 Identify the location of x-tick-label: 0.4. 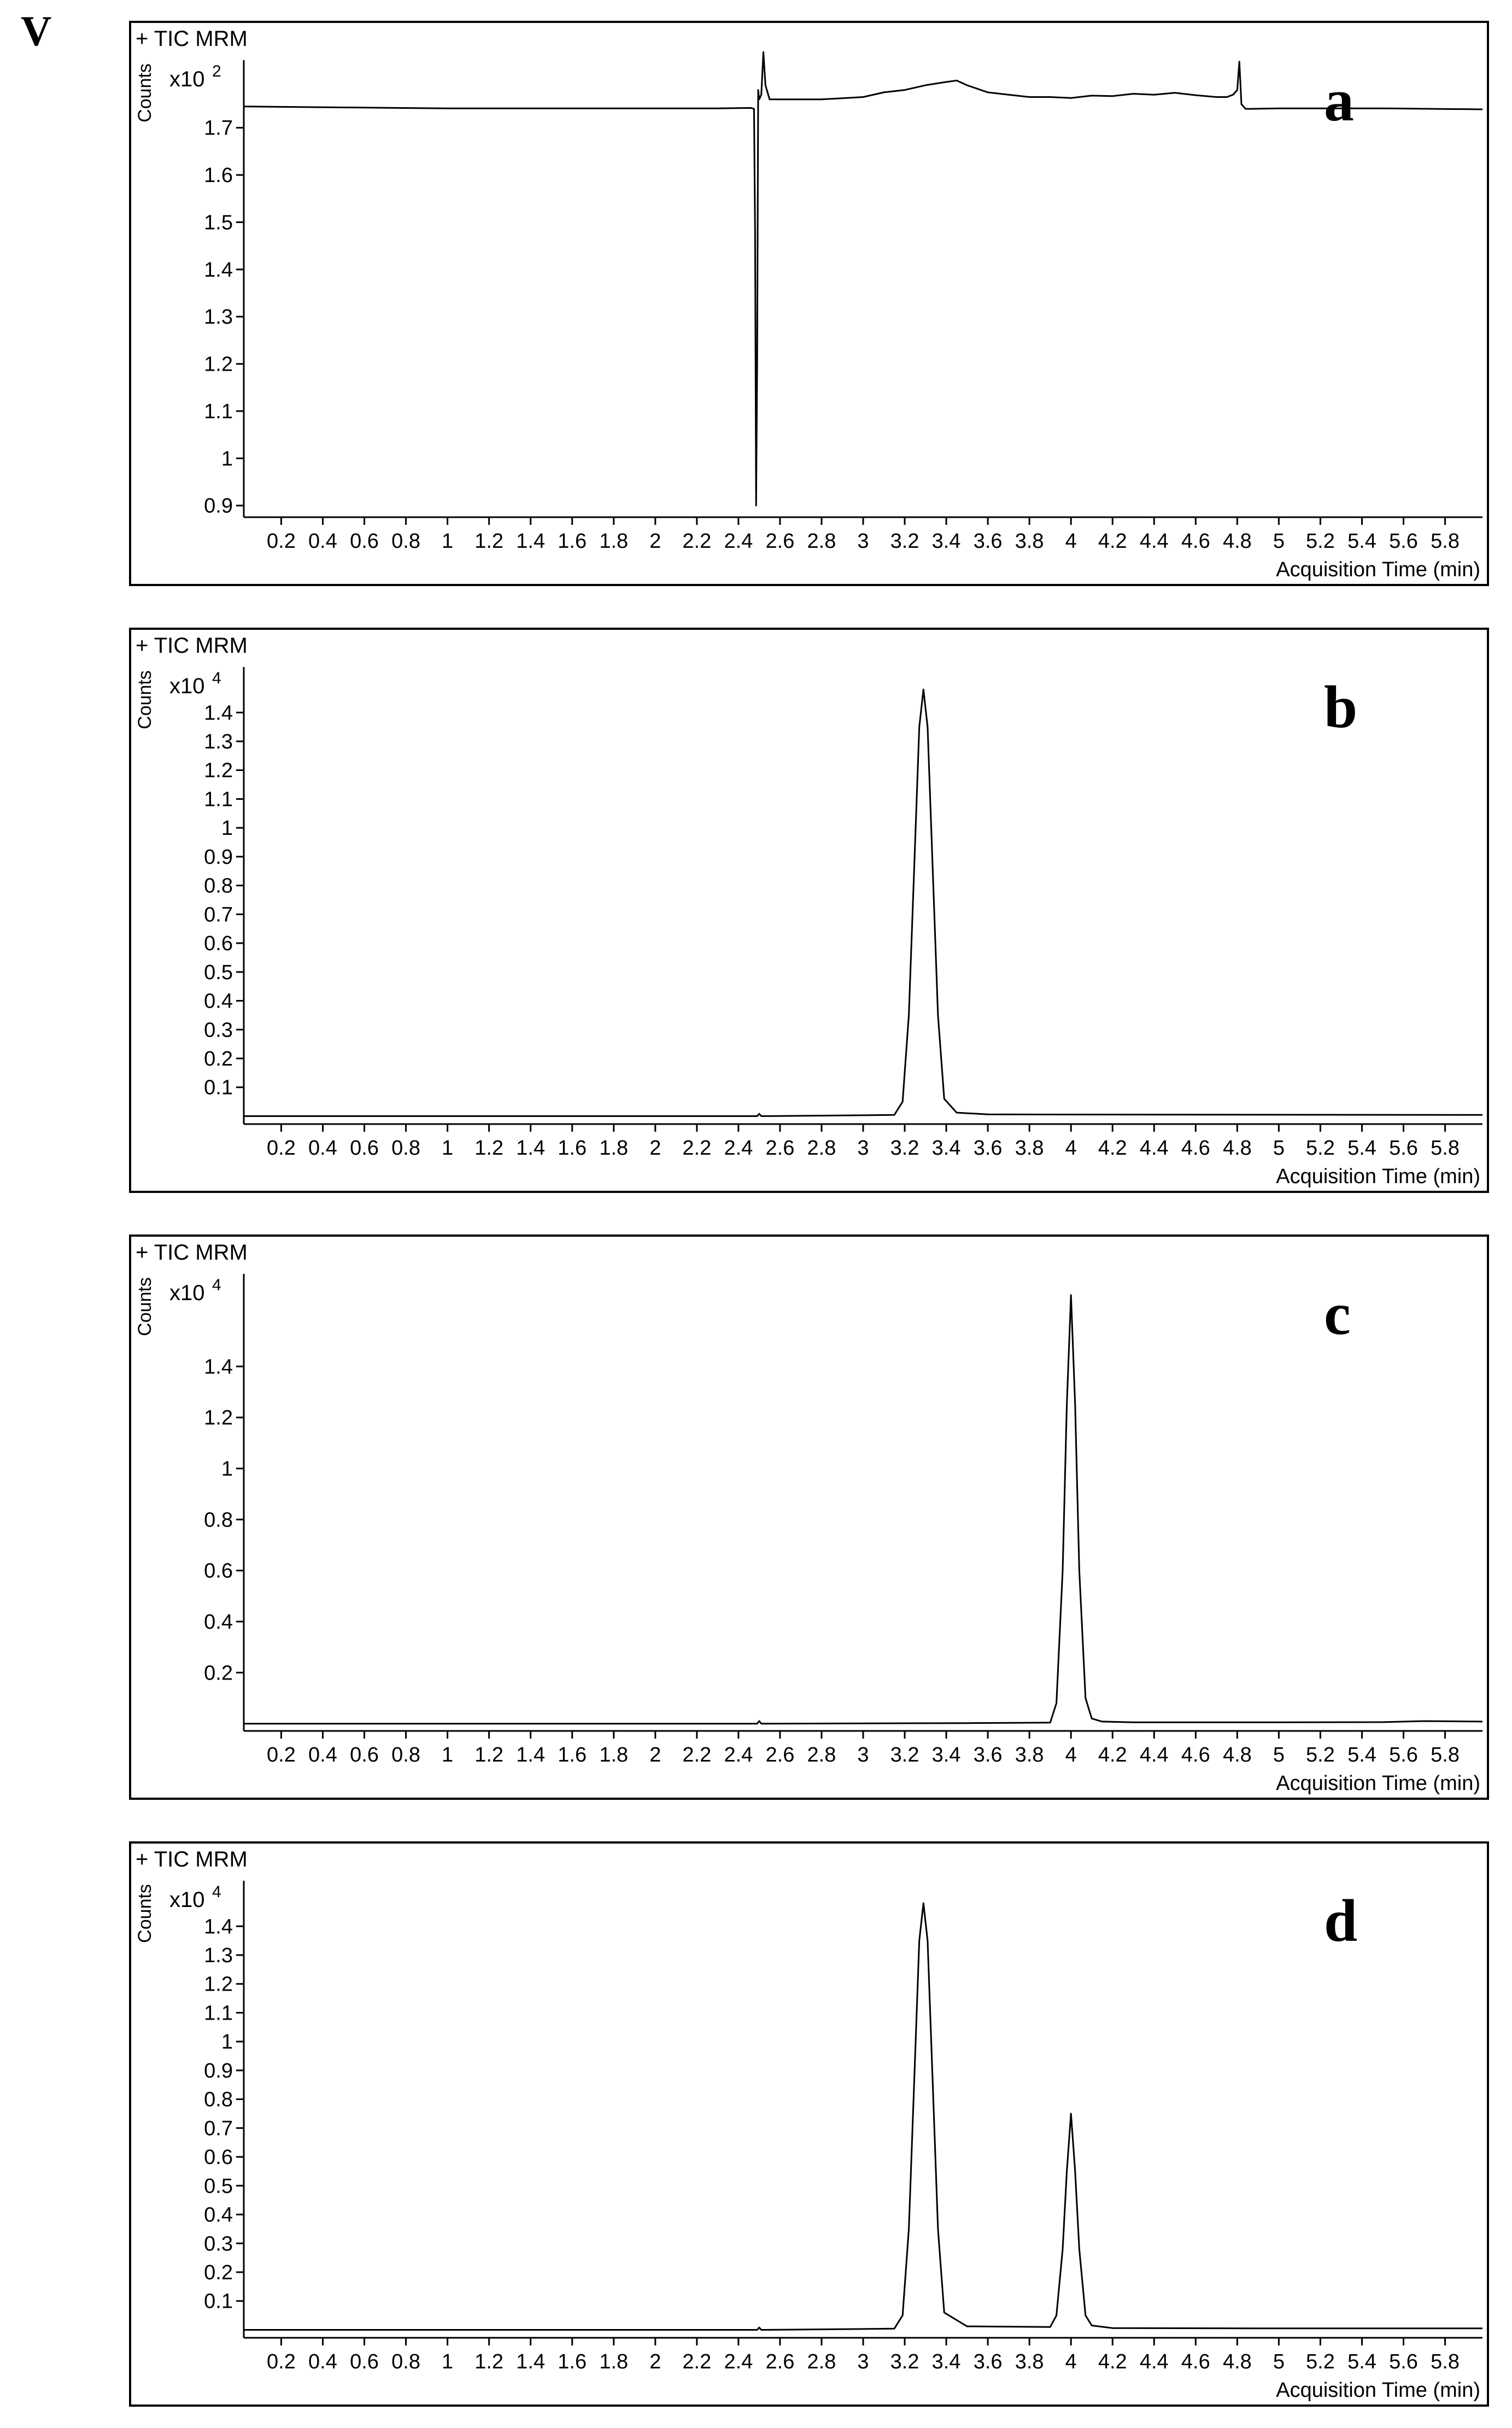
(322, 541).